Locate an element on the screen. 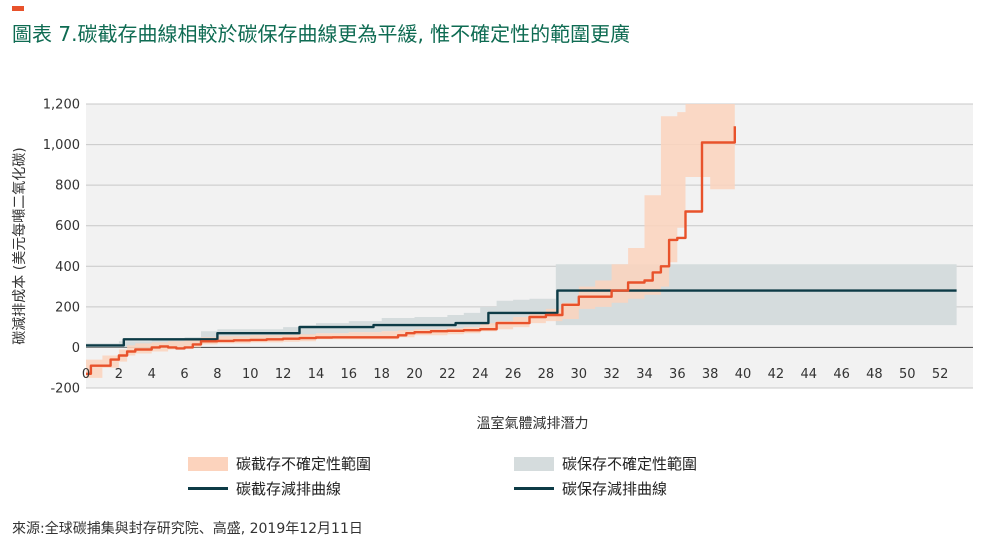 The height and width of the screenshot is (548, 986). x-tick-label: 46 is located at coordinates (841, 374).